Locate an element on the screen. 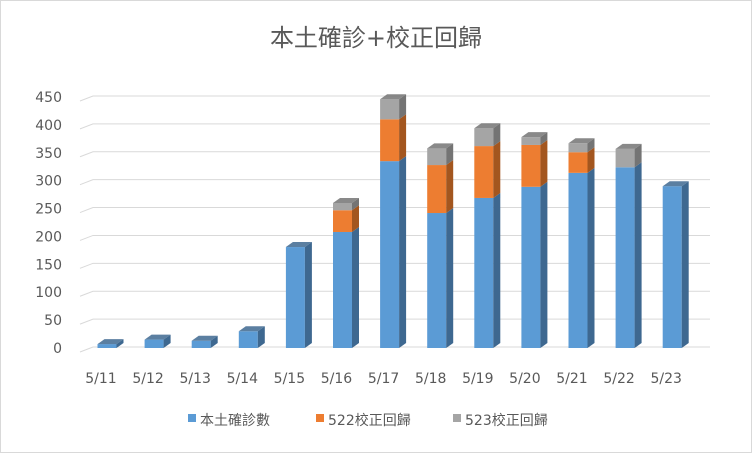 The height and width of the screenshot is (453, 752). x-tick-label: 5/11 is located at coordinates (100, 379).